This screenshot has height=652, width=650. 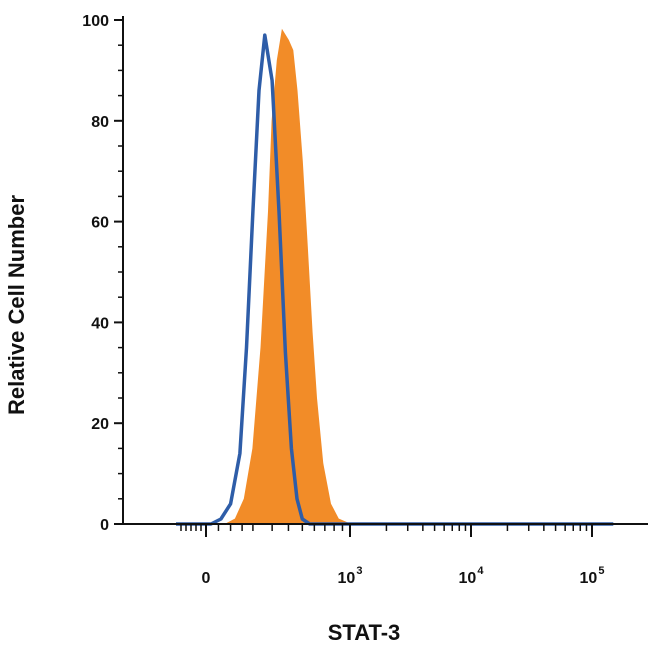 What do you see at coordinates (95, 21) in the screenshot?
I see `y-tick-label: 100` at bounding box center [95, 21].